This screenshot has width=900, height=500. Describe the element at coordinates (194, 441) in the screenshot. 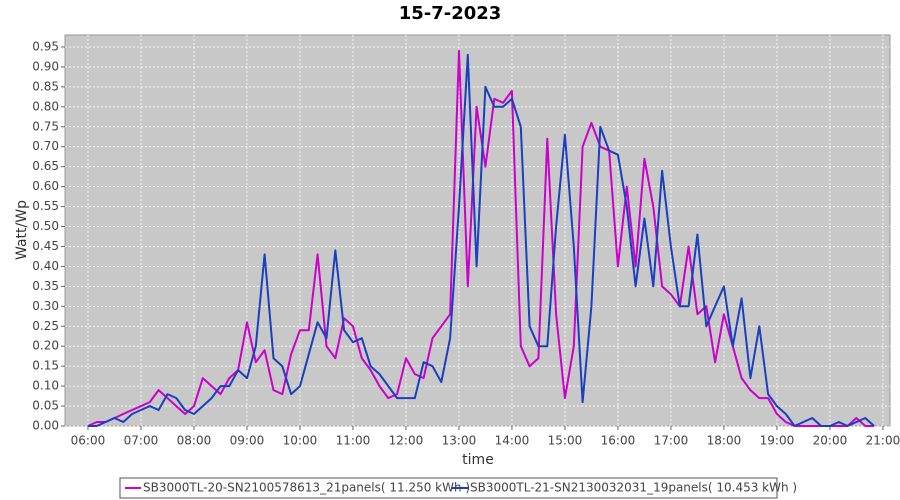

I see `x-tick-label: 08:00` at that location.